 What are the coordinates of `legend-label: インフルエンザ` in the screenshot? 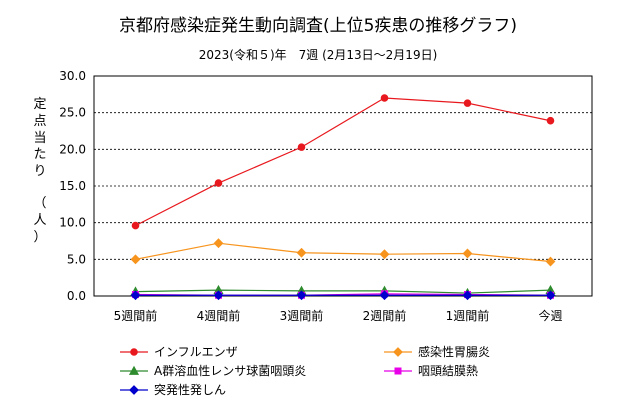 It's located at (196, 352).